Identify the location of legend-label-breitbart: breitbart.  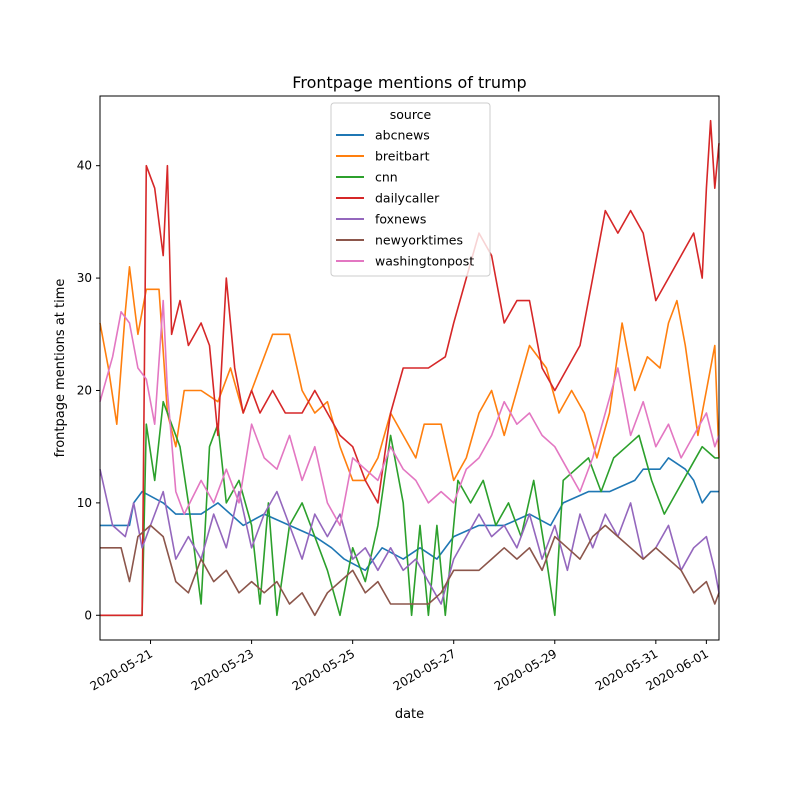
(402, 156).